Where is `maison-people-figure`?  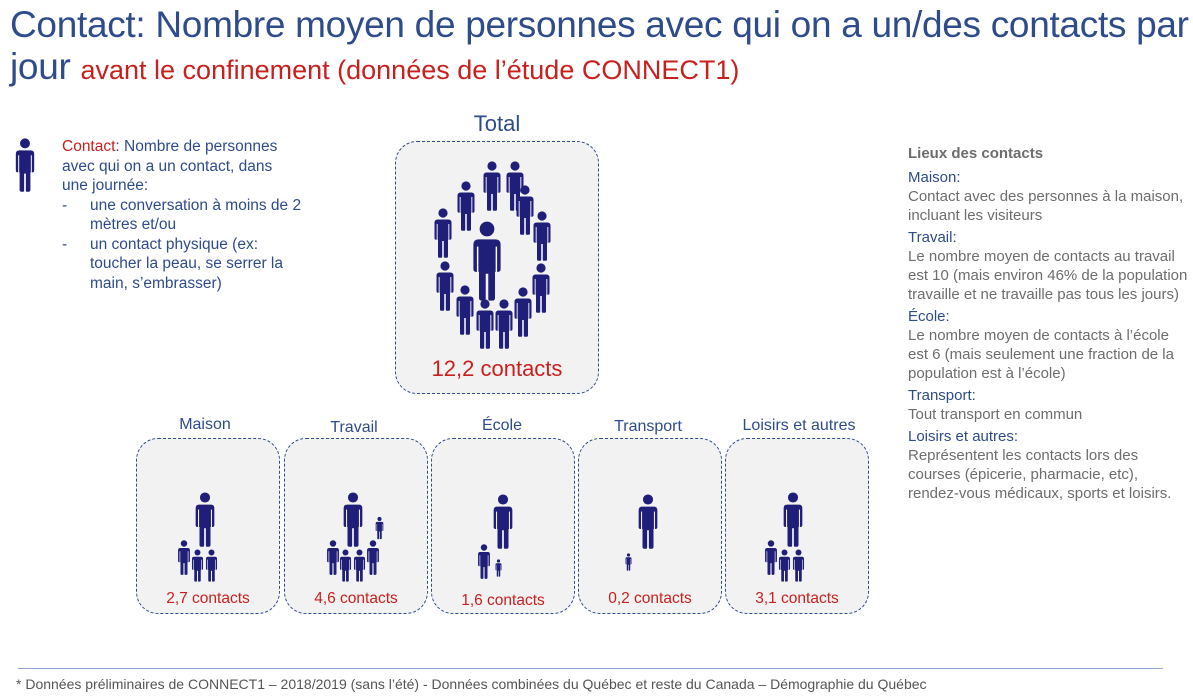 maison-people-figure is located at coordinates (198, 537).